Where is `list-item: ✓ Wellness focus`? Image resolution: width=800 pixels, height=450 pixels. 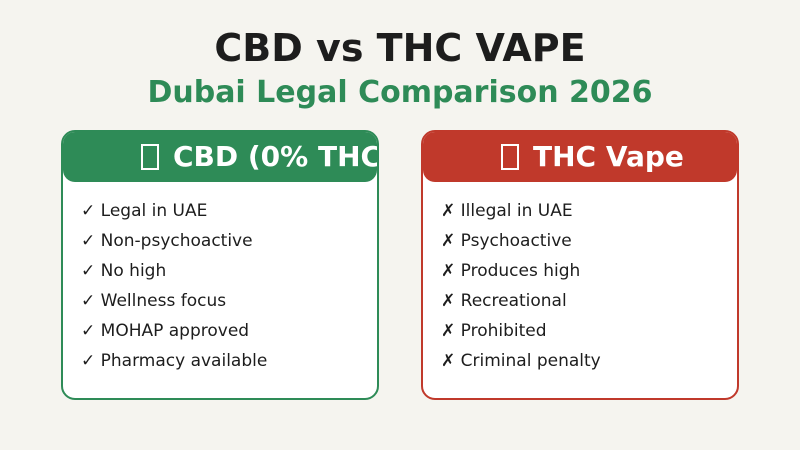 list-item: ✓ Wellness focus is located at coordinates (154, 301).